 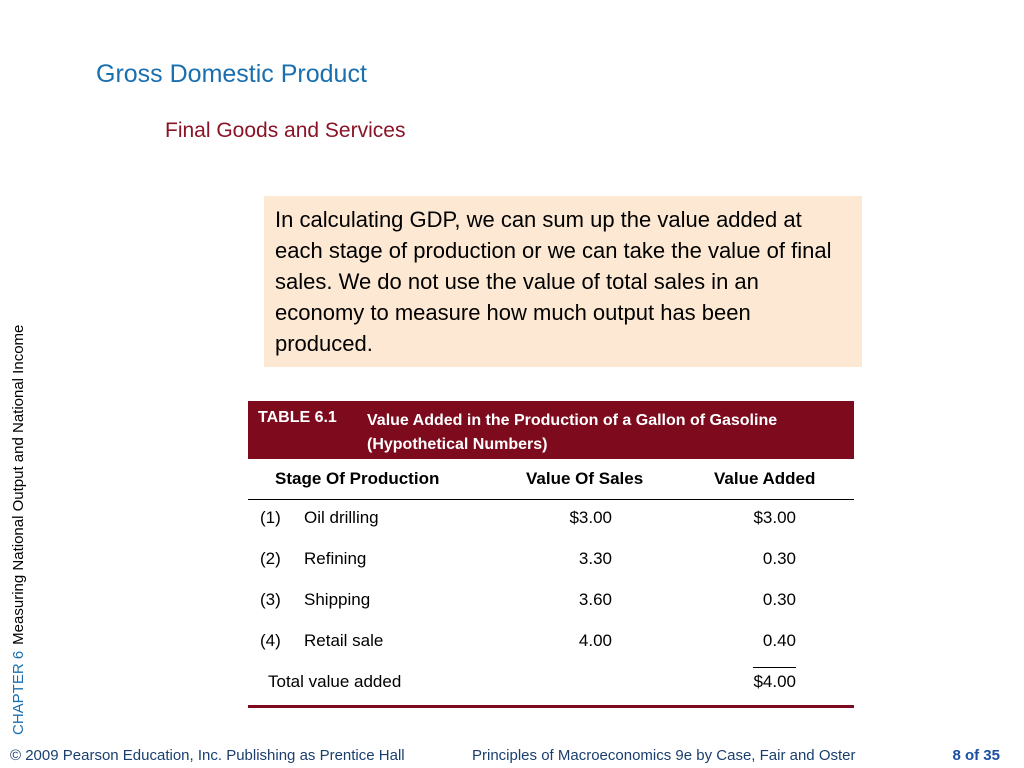 I want to click on page-number: 8 of 35, so click(x=976, y=755).